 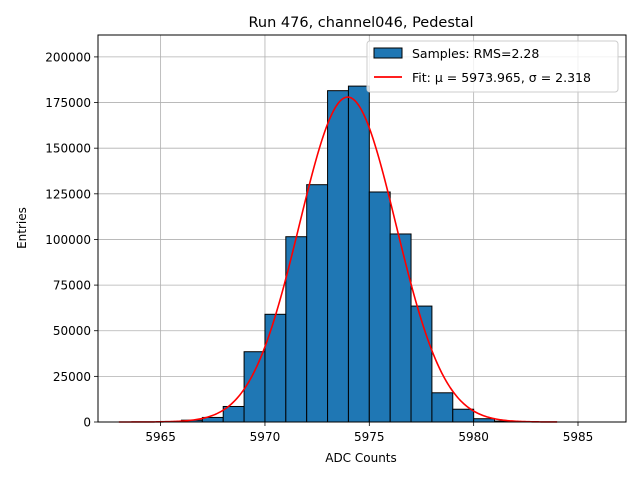 What do you see at coordinates (475, 53) in the screenshot?
I see `legend-label-histogram: Samples: RMS=2.28` at bounding box center [475, 53].